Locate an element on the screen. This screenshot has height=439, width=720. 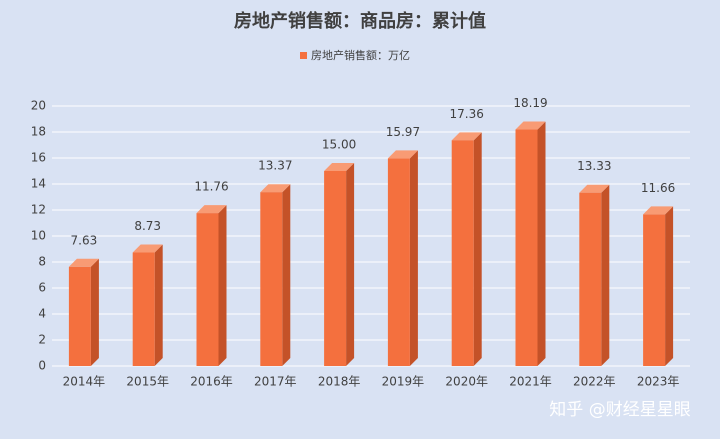
x-tick-label: 2022年 is located at coordinates (594, 382).